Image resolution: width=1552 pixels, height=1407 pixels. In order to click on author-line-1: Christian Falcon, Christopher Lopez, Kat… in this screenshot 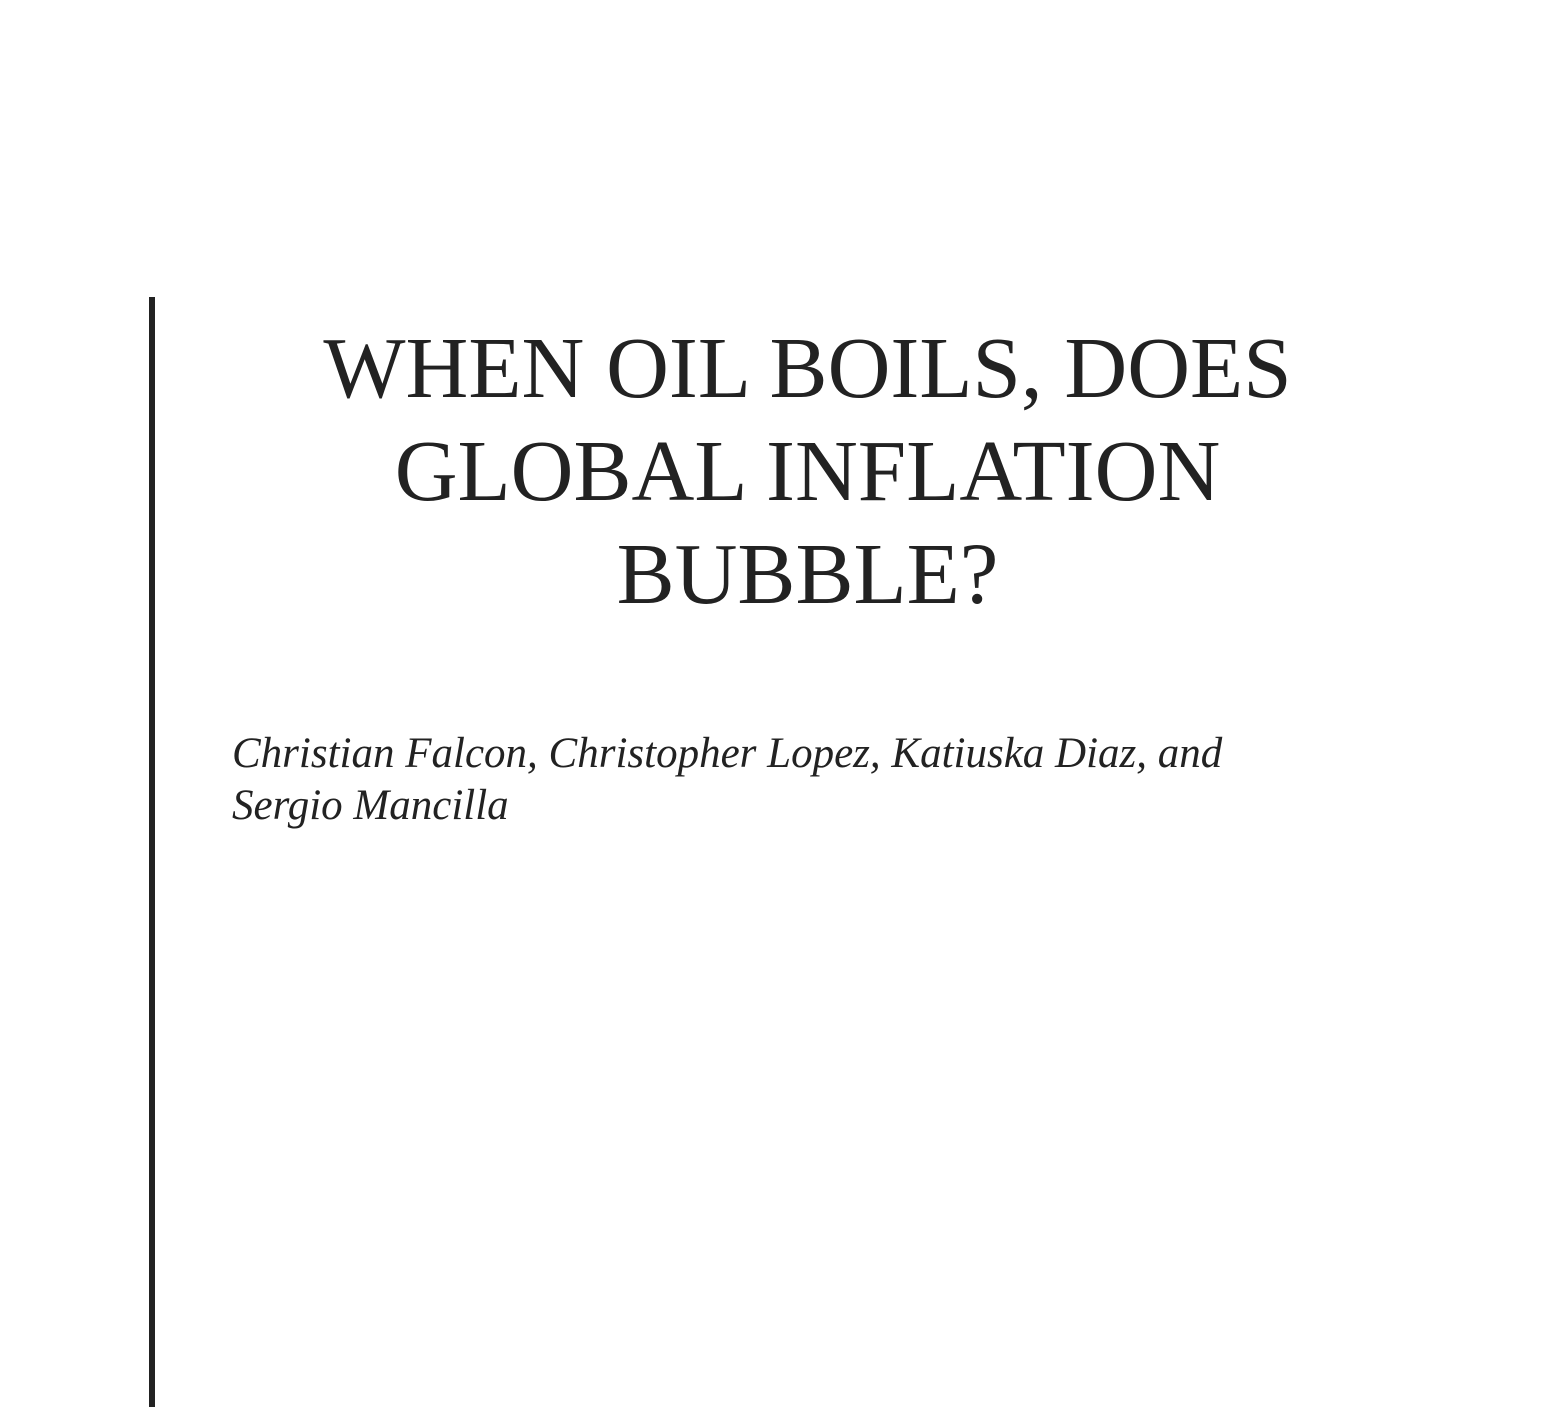, I will do `click(727, 753)`.